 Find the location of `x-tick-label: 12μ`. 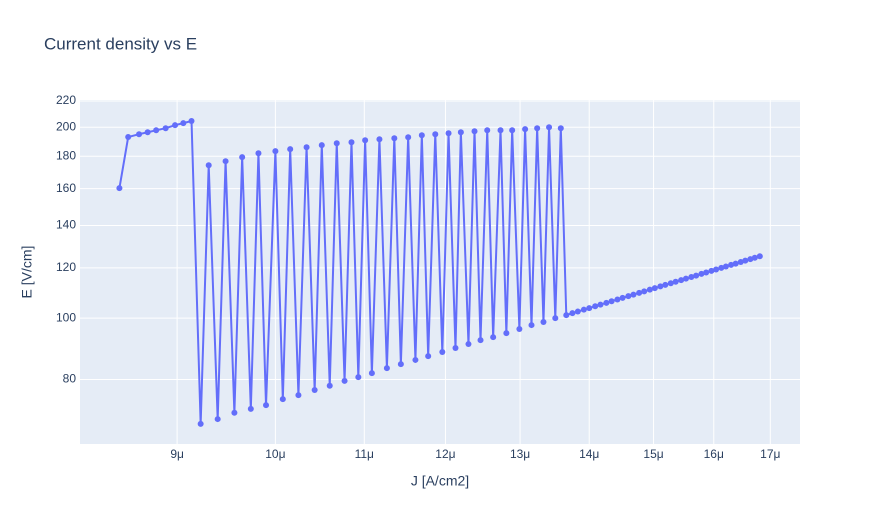

x-tick-label: 12μ is located at coordinates (445, 454).